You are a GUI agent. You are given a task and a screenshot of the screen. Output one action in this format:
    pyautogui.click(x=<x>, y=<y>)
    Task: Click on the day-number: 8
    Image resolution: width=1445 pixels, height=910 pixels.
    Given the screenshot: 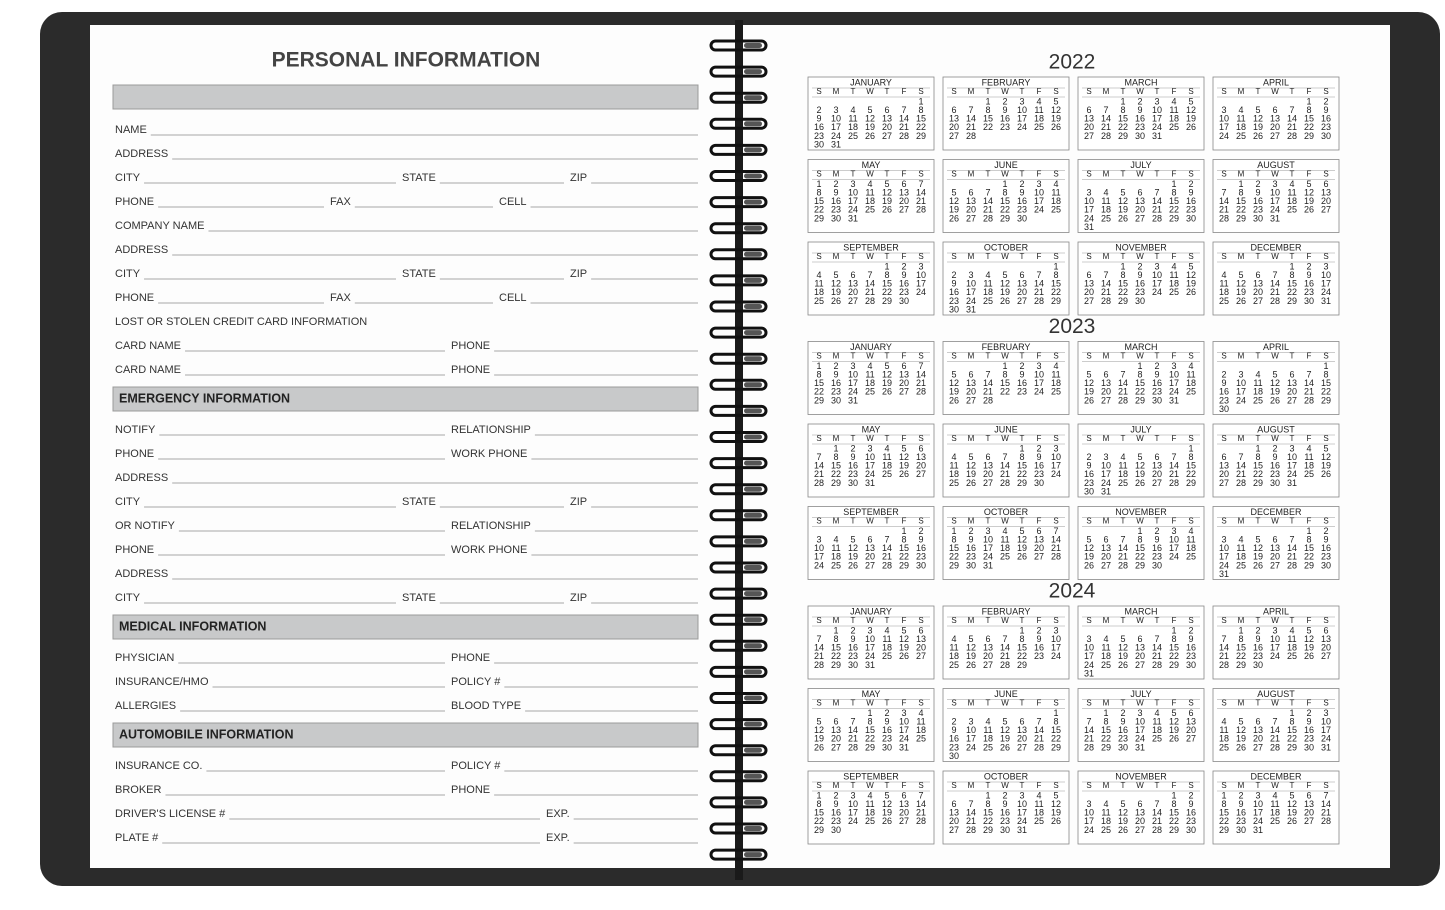 What is the action you would take?
    pyautogui.click(x=903, y=539)
    